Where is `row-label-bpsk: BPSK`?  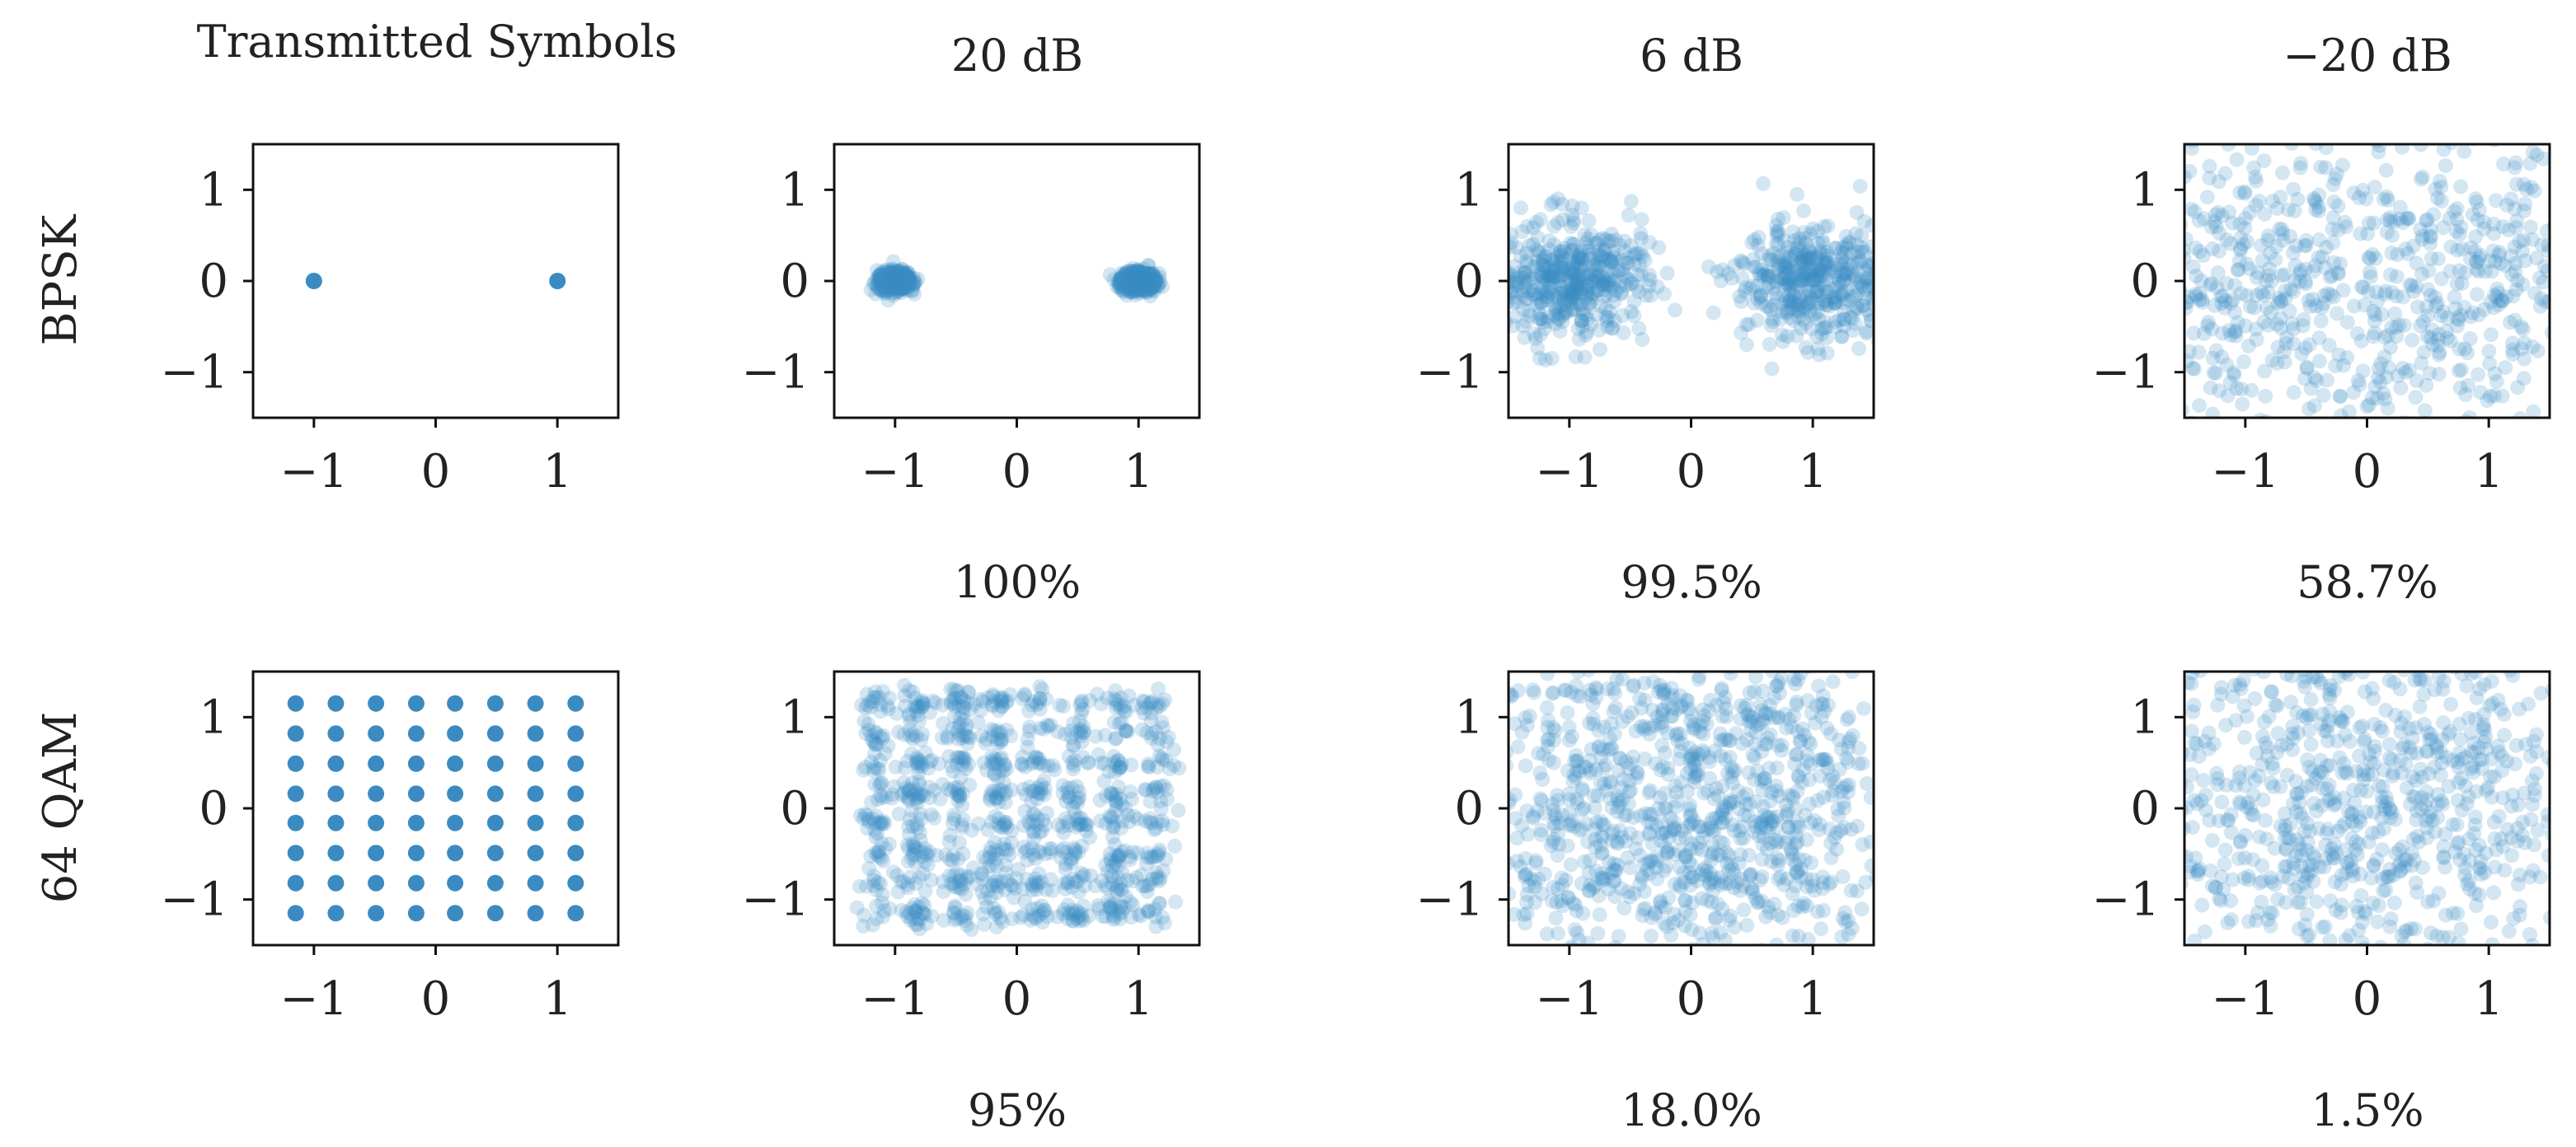 row-label-bpsk: BPSK is located at coordinates (60, 279).